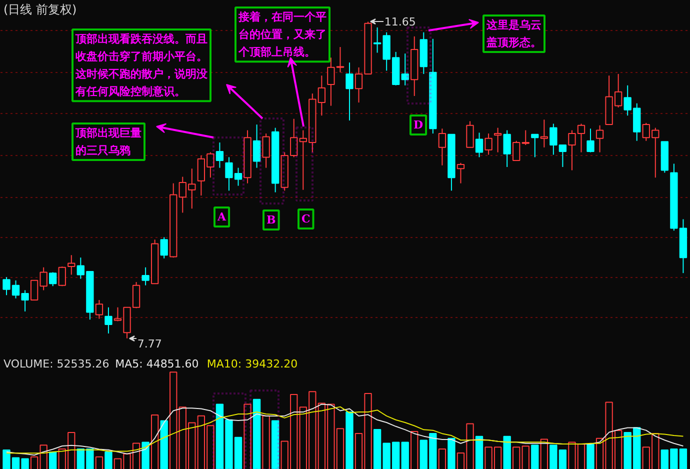 The width and height of the screenshot is (690, 469). Describe the element at coordinates (108, 142) in the screenshot. I see `annotation: 顶部出现巨量的三只乌鸦` at that location.